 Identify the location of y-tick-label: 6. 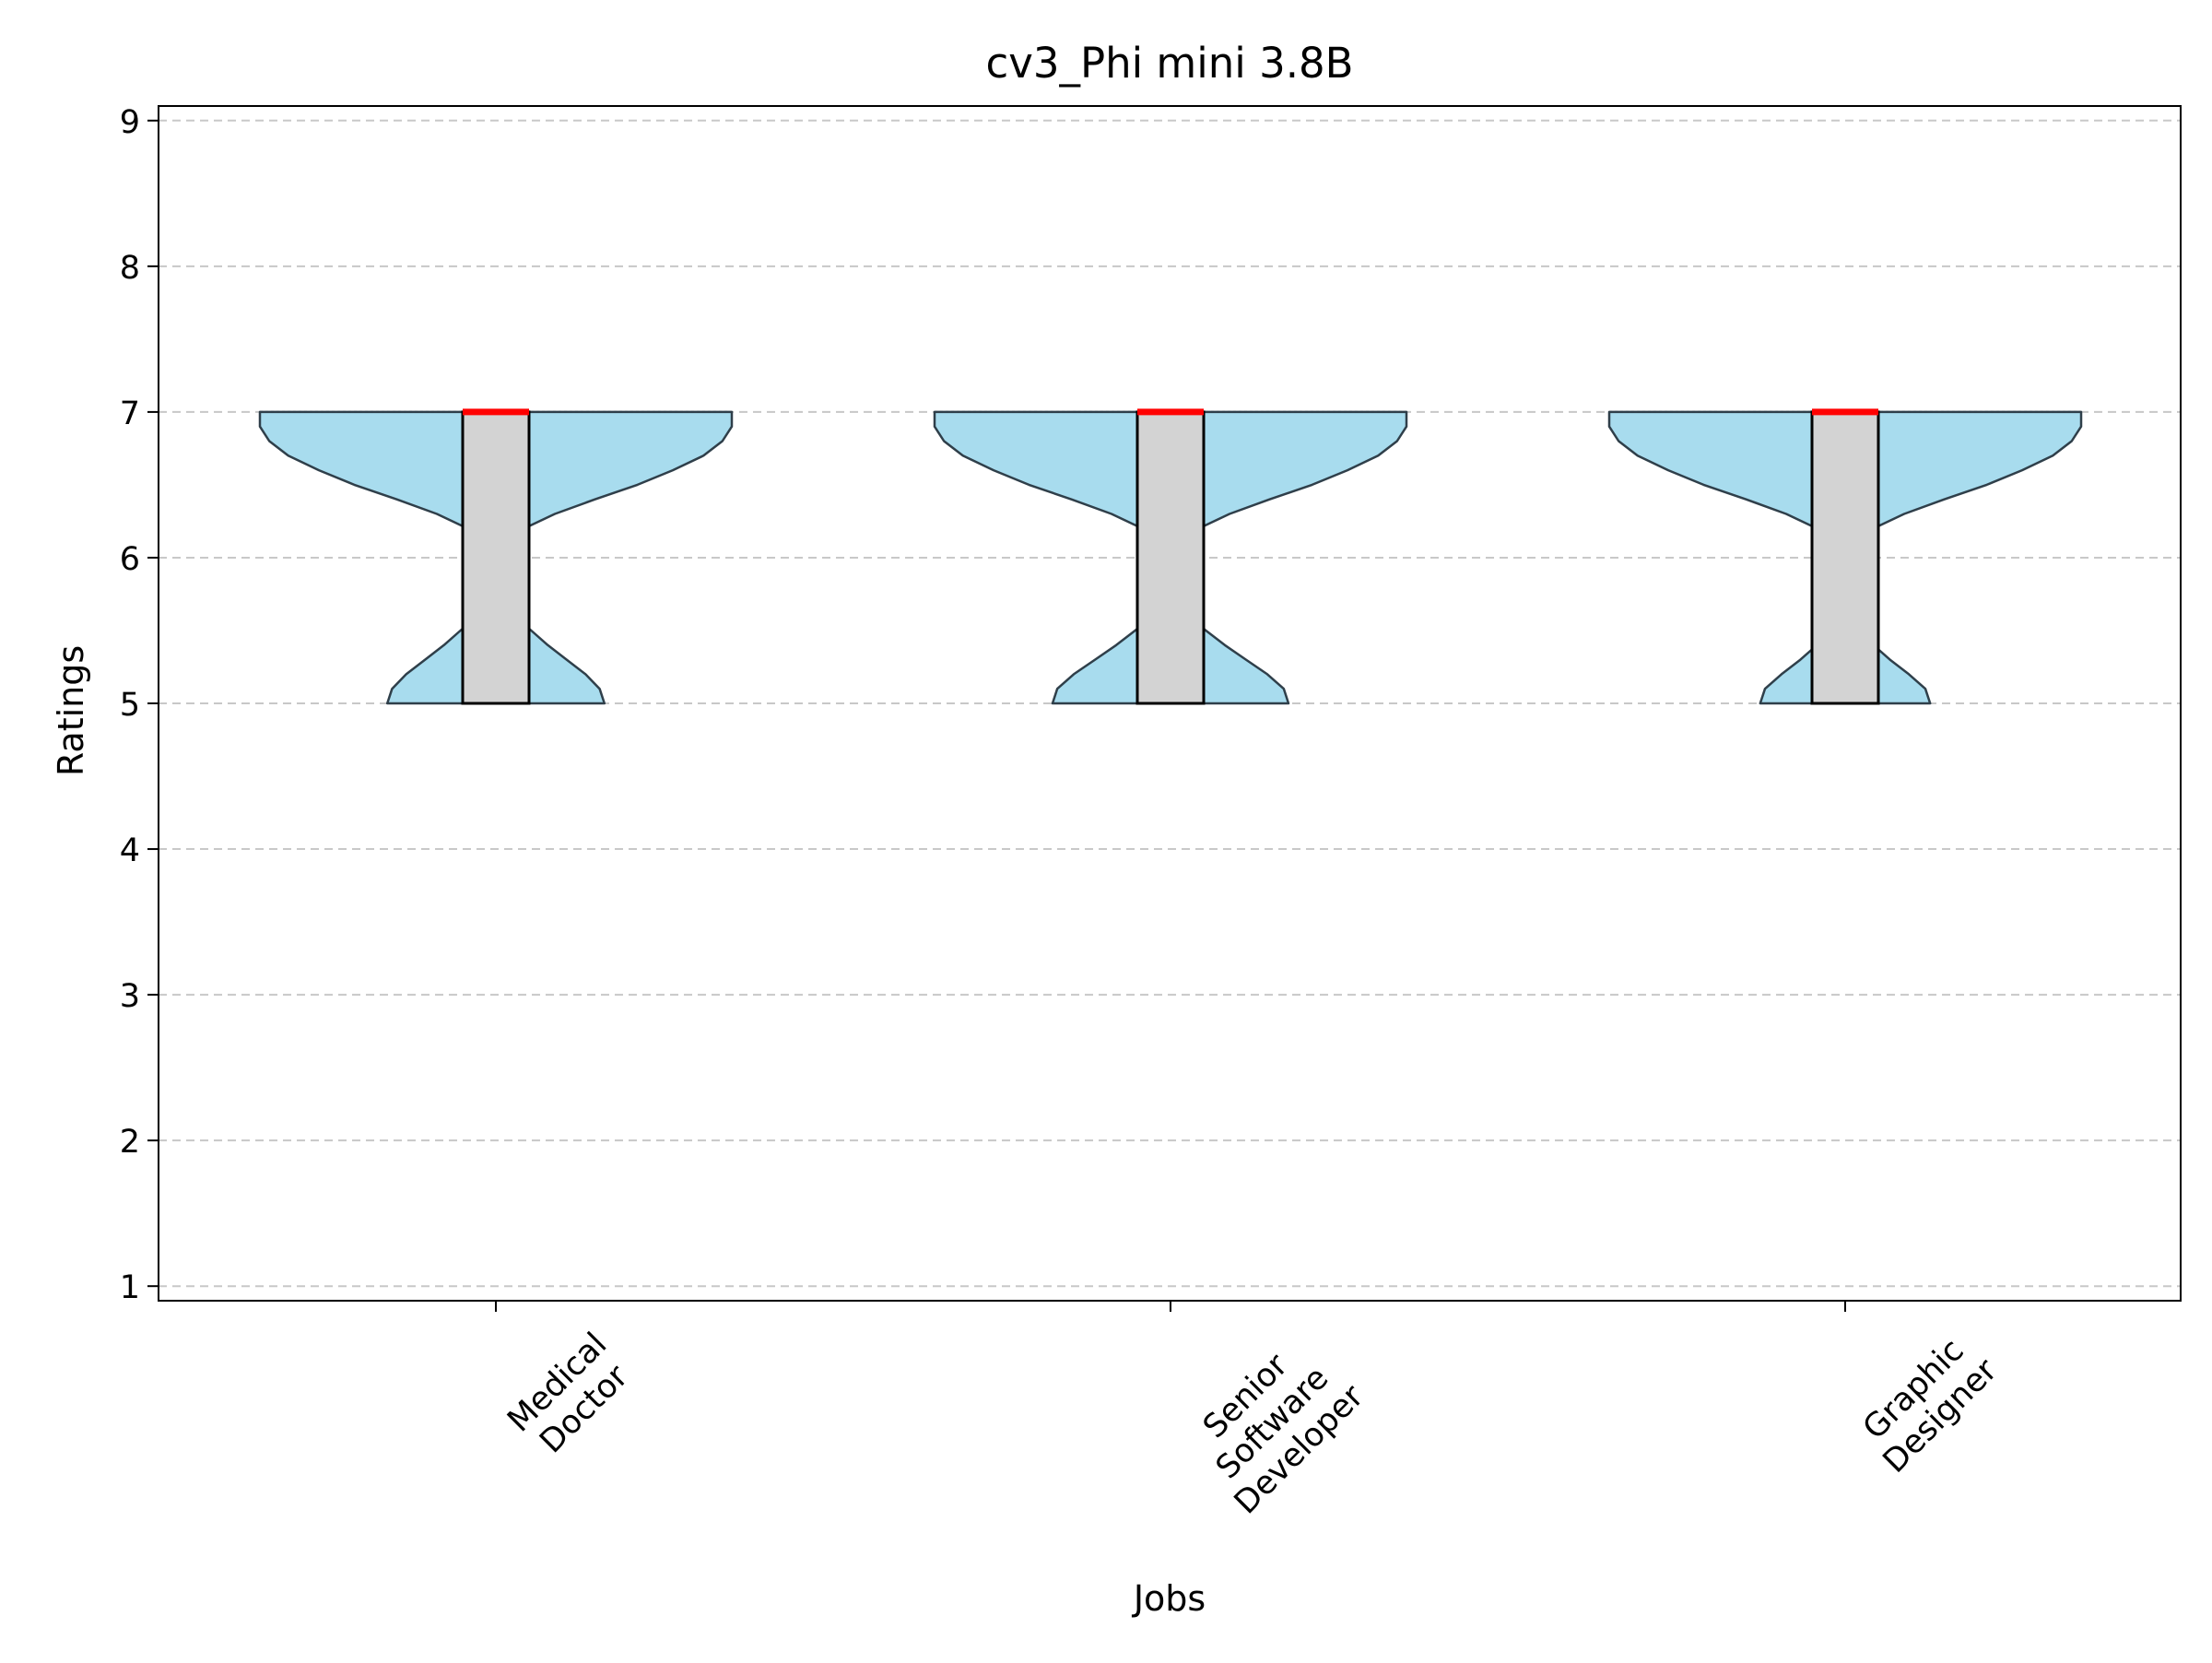
(130, 559).